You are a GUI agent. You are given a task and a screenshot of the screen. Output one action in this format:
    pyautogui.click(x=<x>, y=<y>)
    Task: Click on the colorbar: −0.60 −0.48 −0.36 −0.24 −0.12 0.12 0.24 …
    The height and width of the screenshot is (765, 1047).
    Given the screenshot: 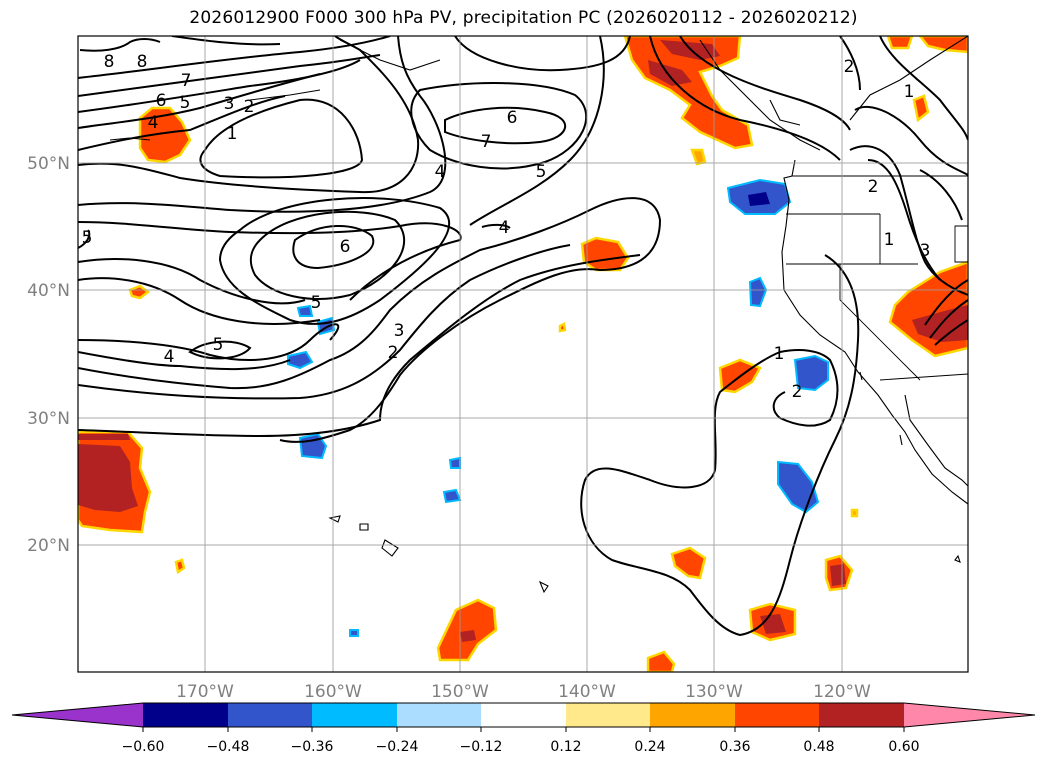 What is the action you would take?
    pyautogui.click(x=523, y=728)
    